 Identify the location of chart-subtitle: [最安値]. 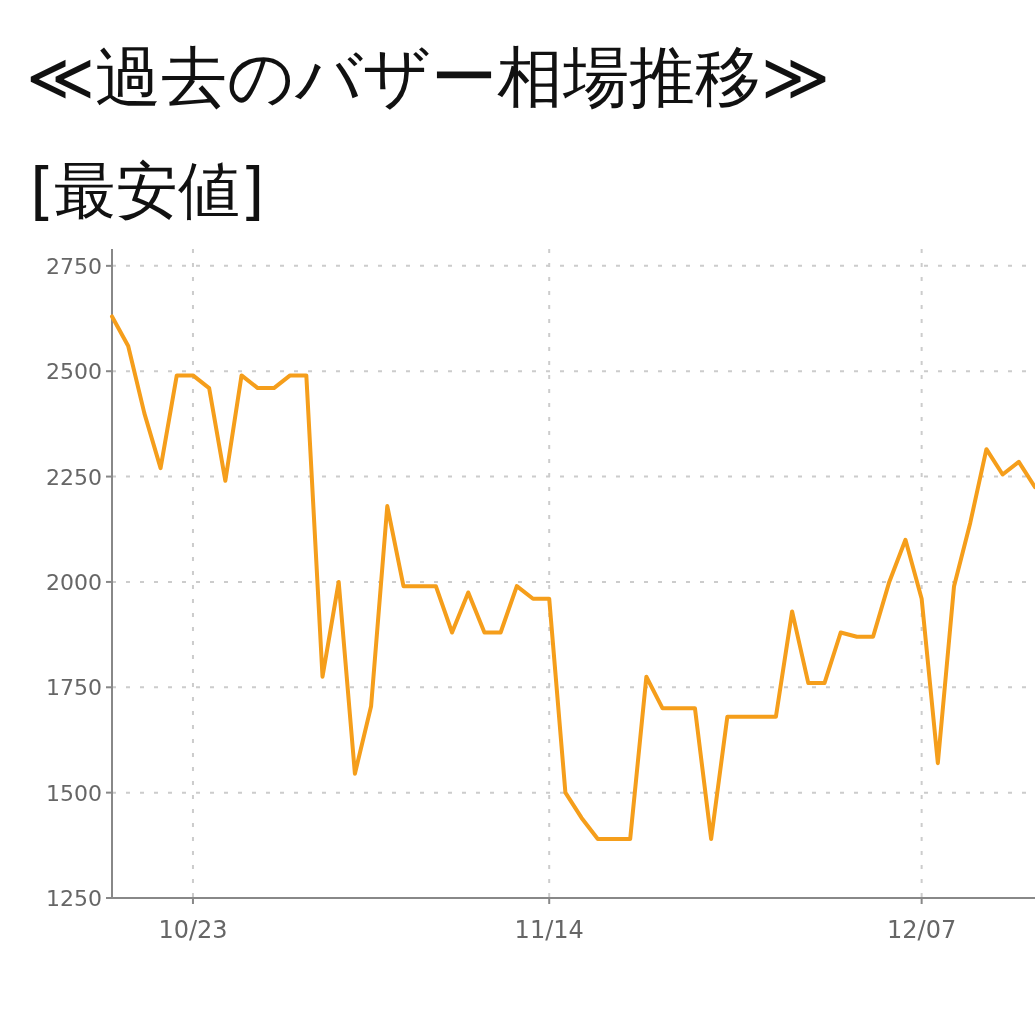
(147, 190).